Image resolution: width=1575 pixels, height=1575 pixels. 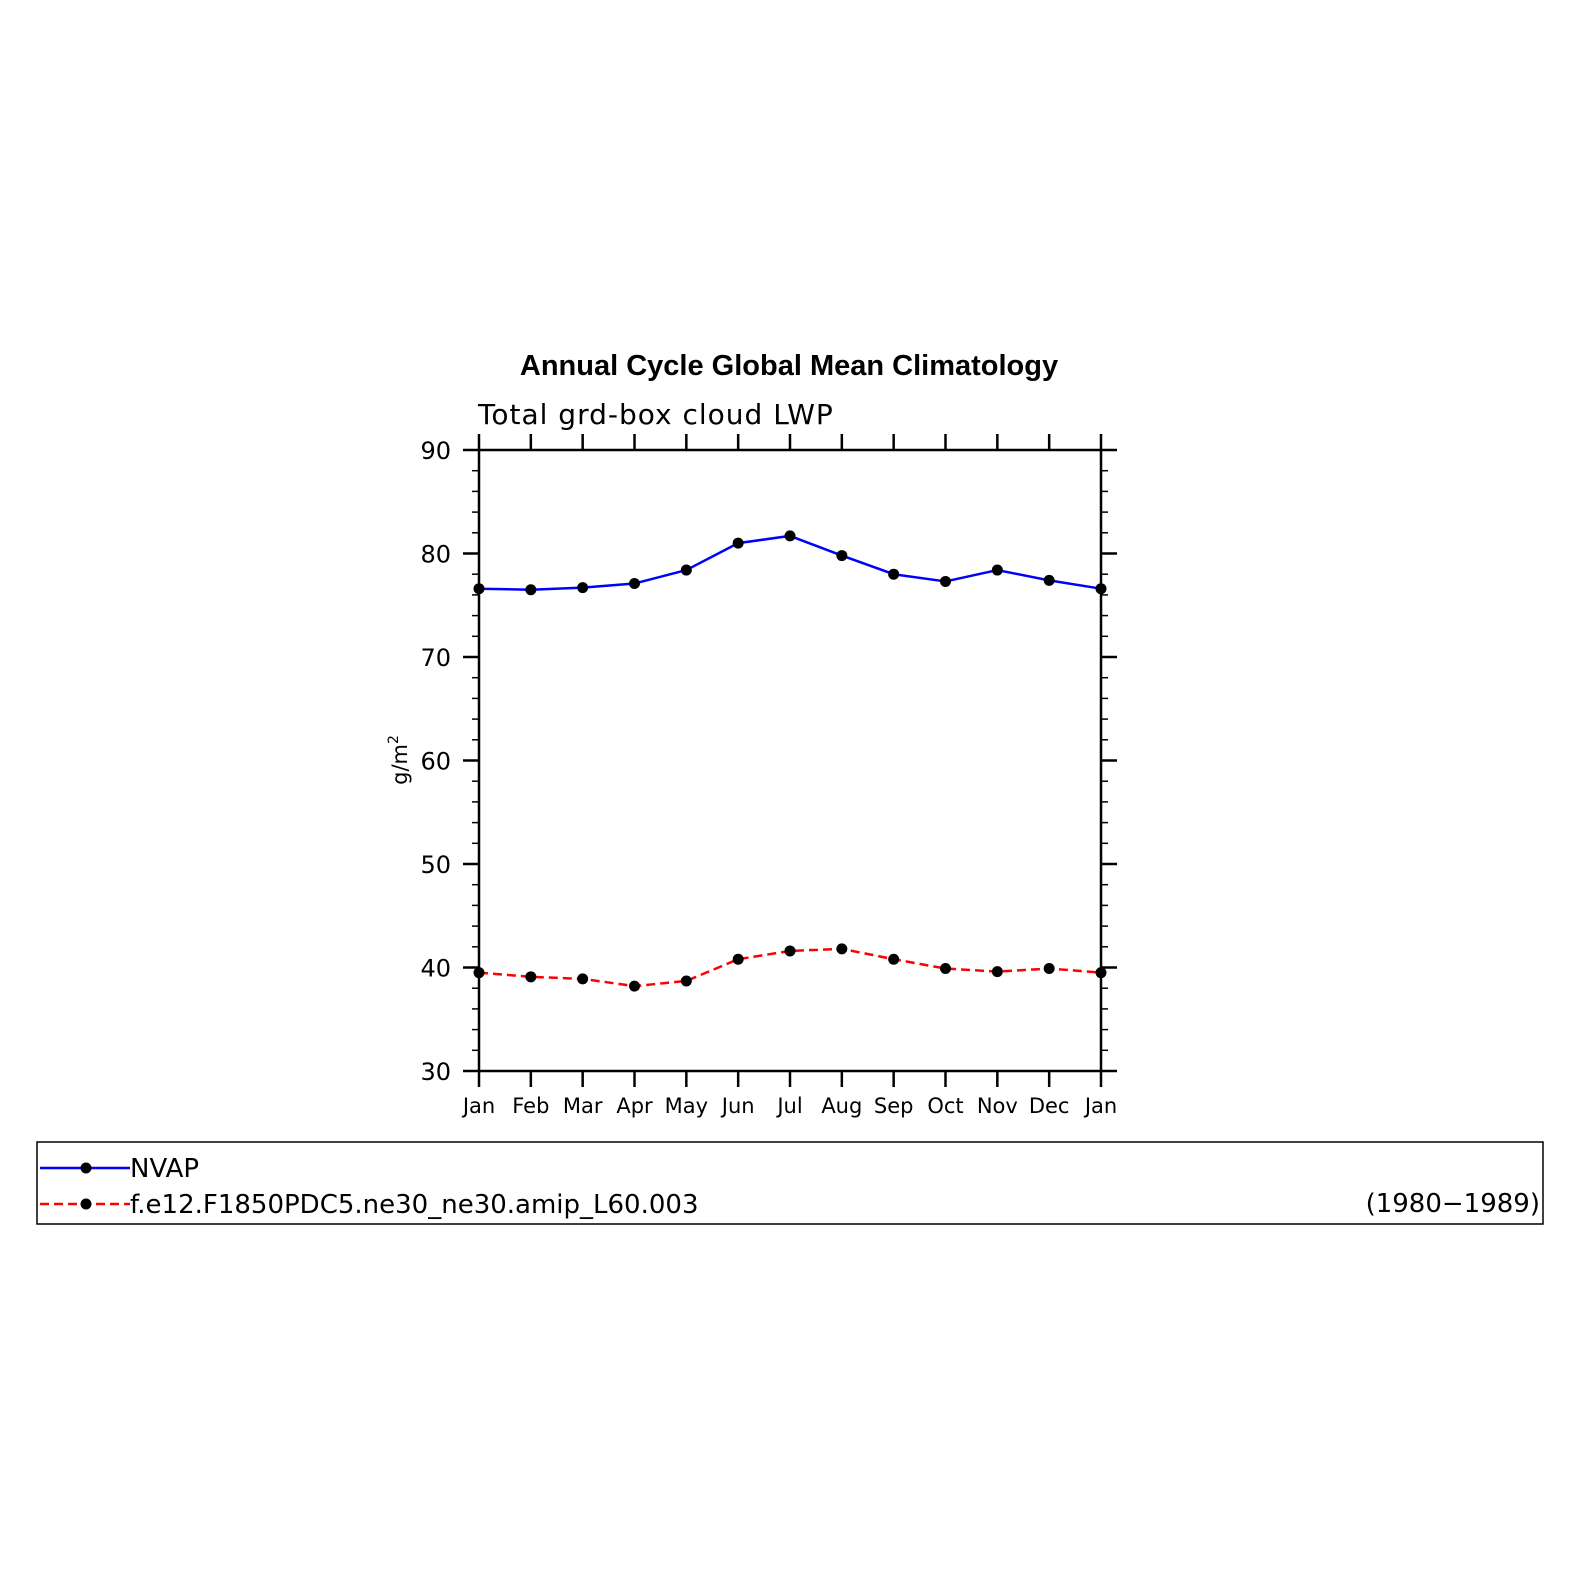 What do you see at coordinates (164, 1169) in the screenshot?
I see `legend-label-1: NVAP` at bounding box center [164, 1169].